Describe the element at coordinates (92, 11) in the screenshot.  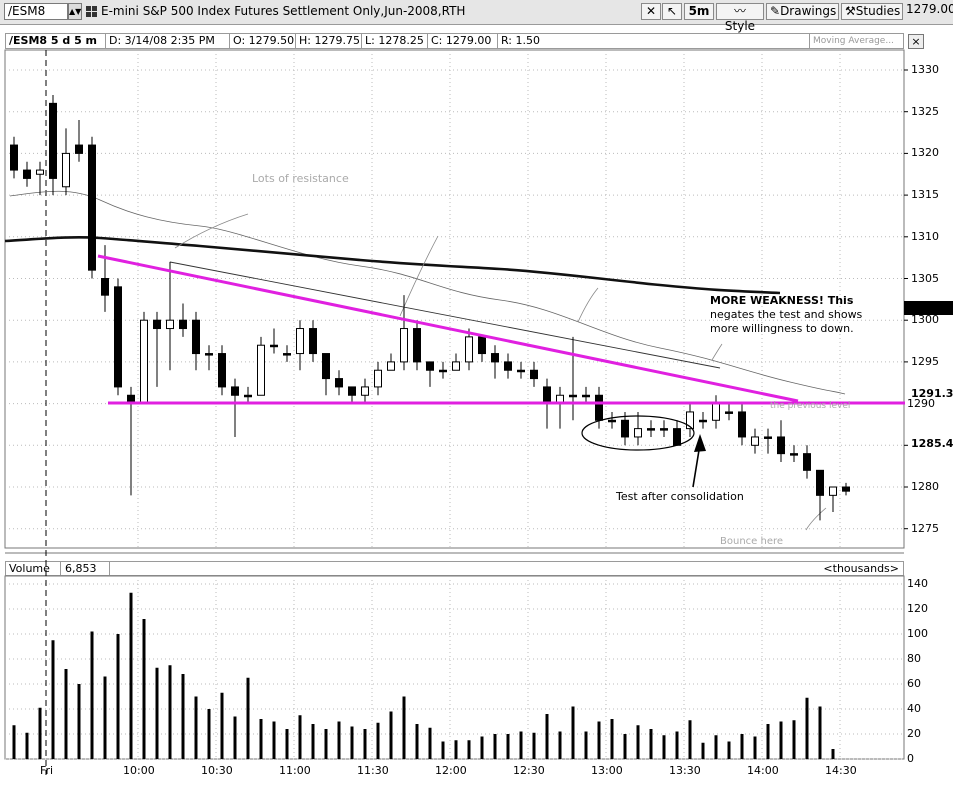
I see `grid-icon` at that location.